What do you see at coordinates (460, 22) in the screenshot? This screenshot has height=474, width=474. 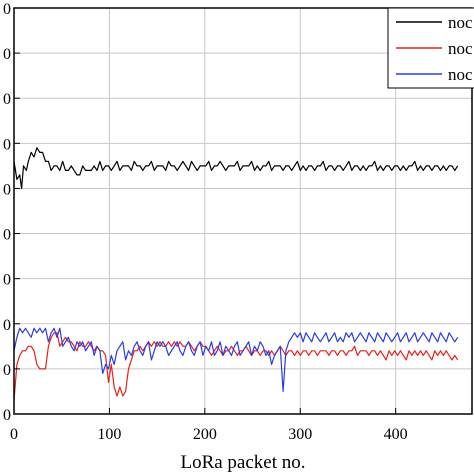 I see `legend-label-1: noc` at bounding box center [460, 22].